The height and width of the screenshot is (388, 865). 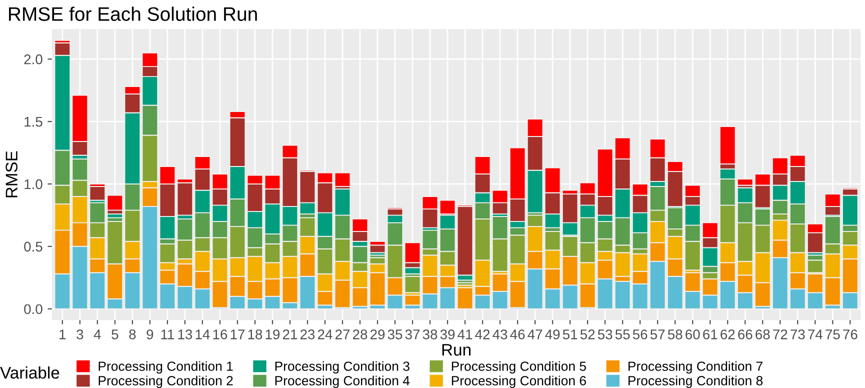 I want to click on x-tick-label: 13, so click(x=185, y=334).